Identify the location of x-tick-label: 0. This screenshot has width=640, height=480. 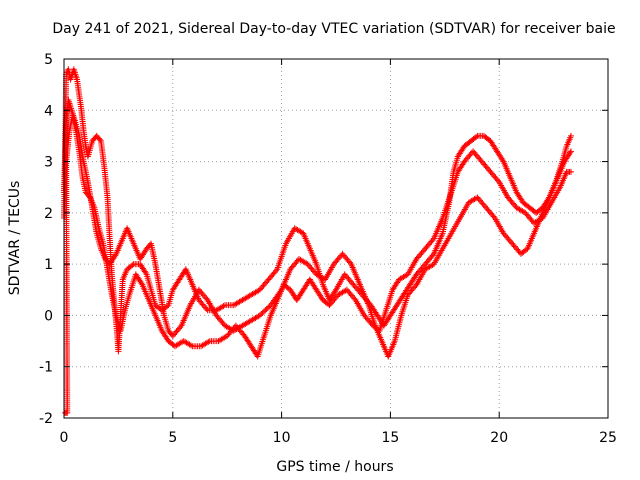
(64, 438).